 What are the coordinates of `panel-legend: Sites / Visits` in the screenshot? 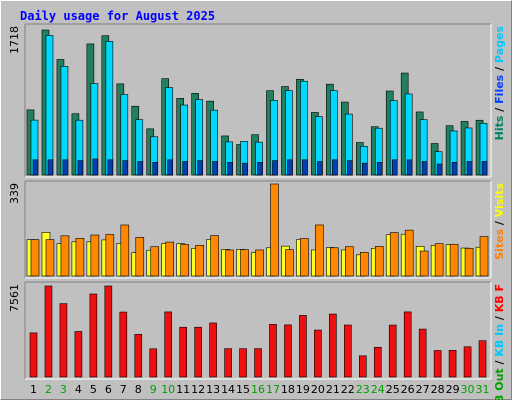 It's located at (499, 221).